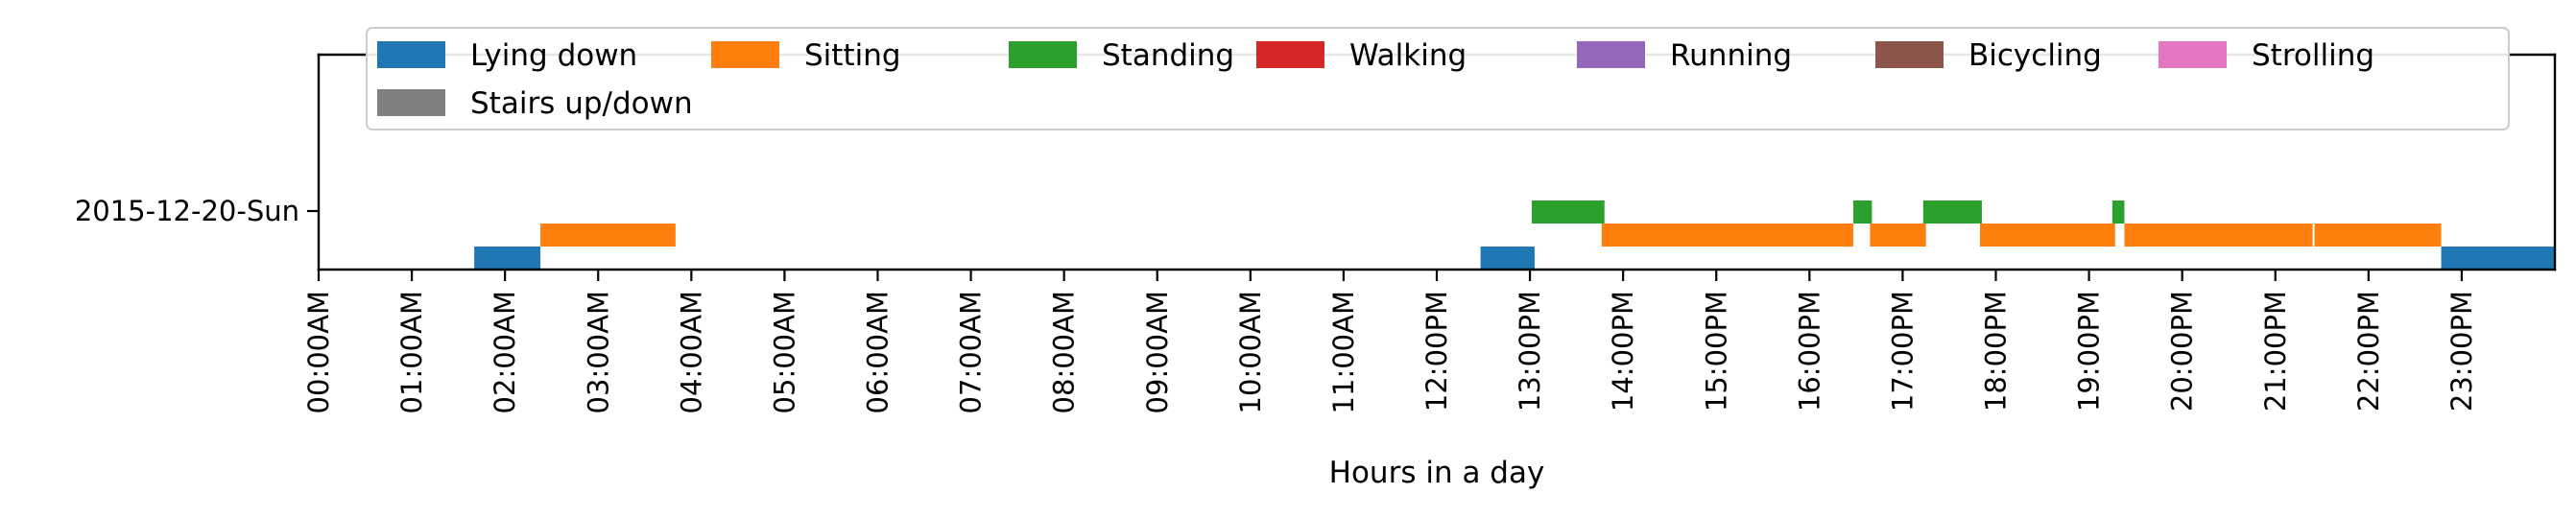 This screenshot has height=518, width=2576. I want to click on x-tick-label: 11:00AM, so click(1343, 352).